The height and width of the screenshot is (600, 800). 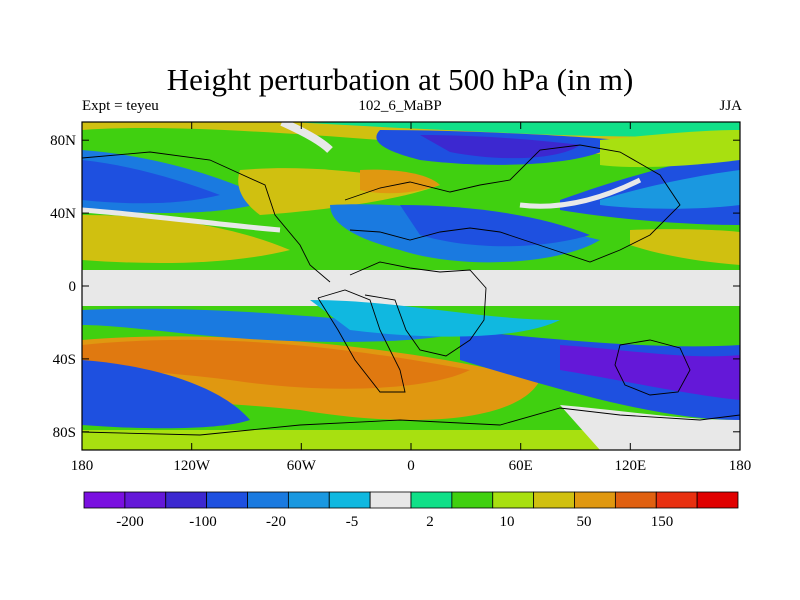 What do you see at coordinates (203, 522) in the screenshot?
I see `colorbar-label: -100` at bounding box center [203, 522].